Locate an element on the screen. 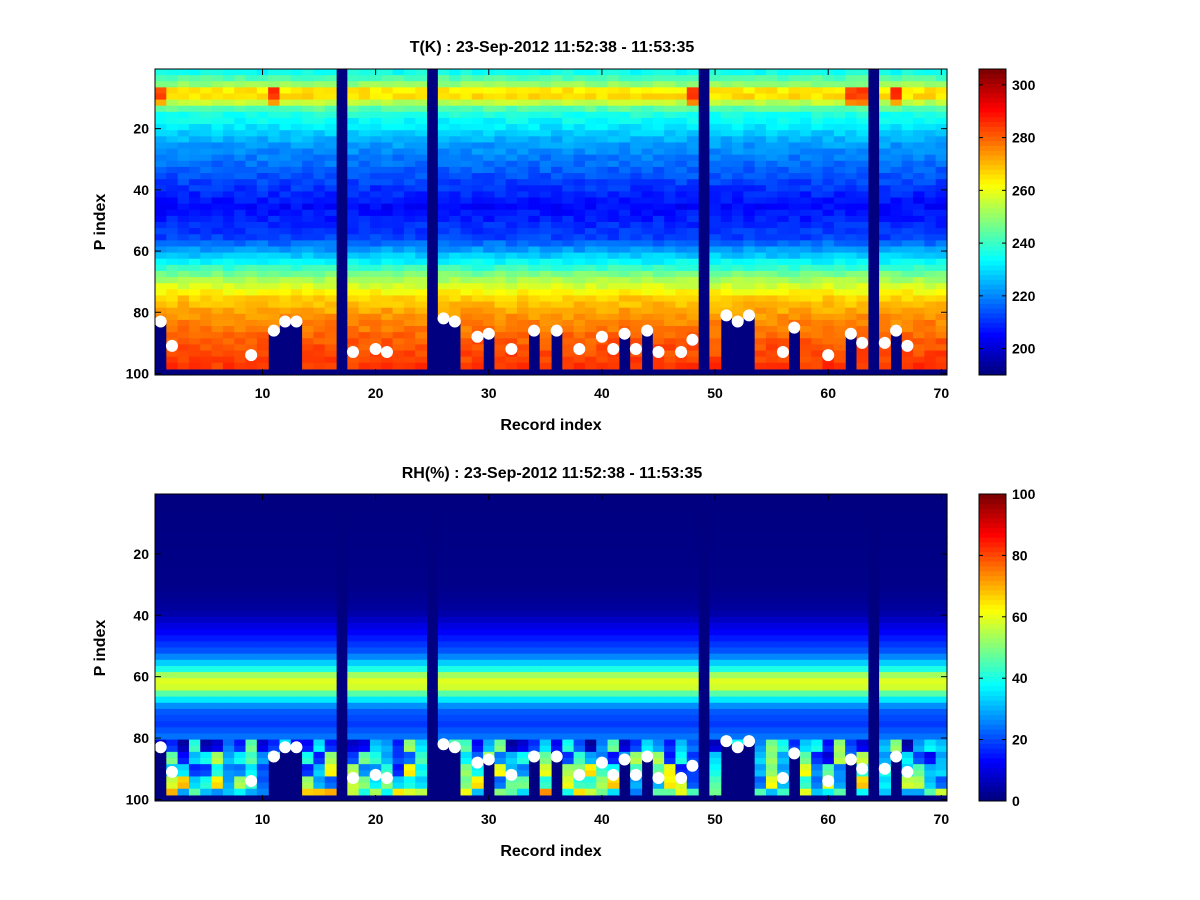  surface-marker is located at coordinates (884, 342).